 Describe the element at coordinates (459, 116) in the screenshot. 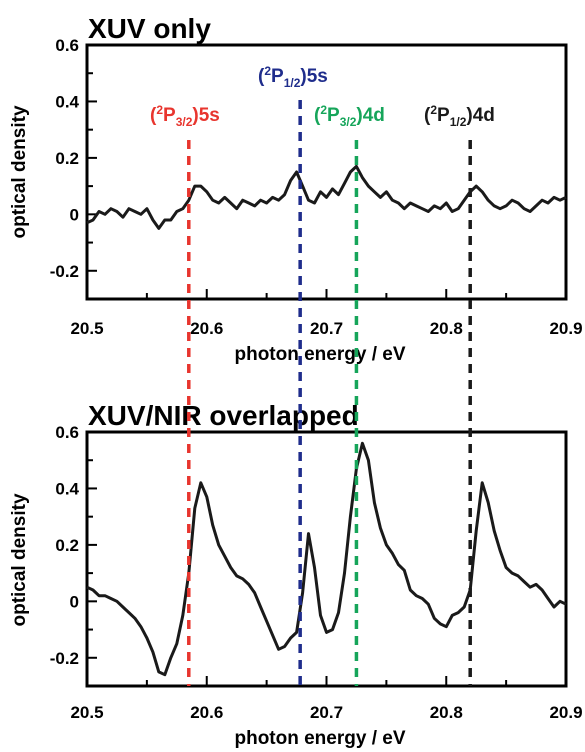

I see `peak-label: (2P1/2)4d` at that location.